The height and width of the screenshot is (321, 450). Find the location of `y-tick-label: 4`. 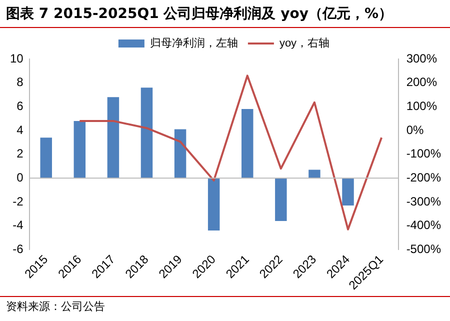

y-tick-label: 4 is located at coordinates (20, 129).